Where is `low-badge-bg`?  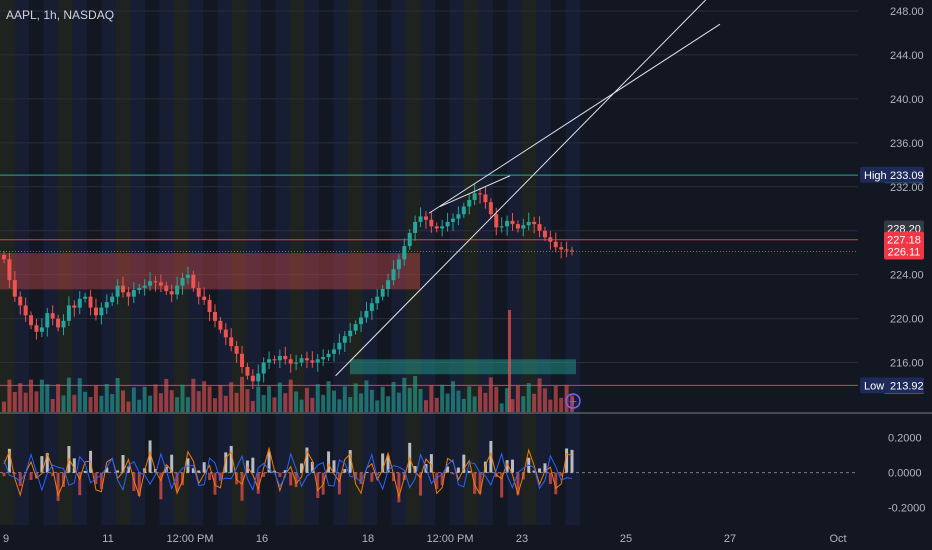 low-badge-bg is located at coordinates (892, 385).